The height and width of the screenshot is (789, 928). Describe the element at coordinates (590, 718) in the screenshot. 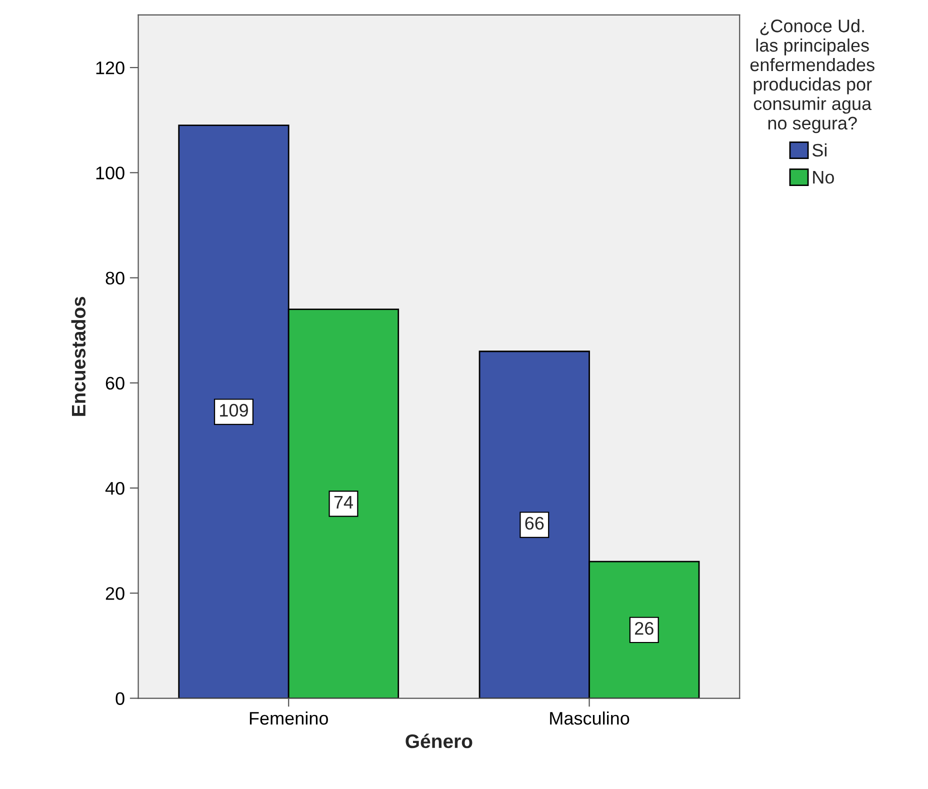

I see `x-tick-label: Masculino` at that location.